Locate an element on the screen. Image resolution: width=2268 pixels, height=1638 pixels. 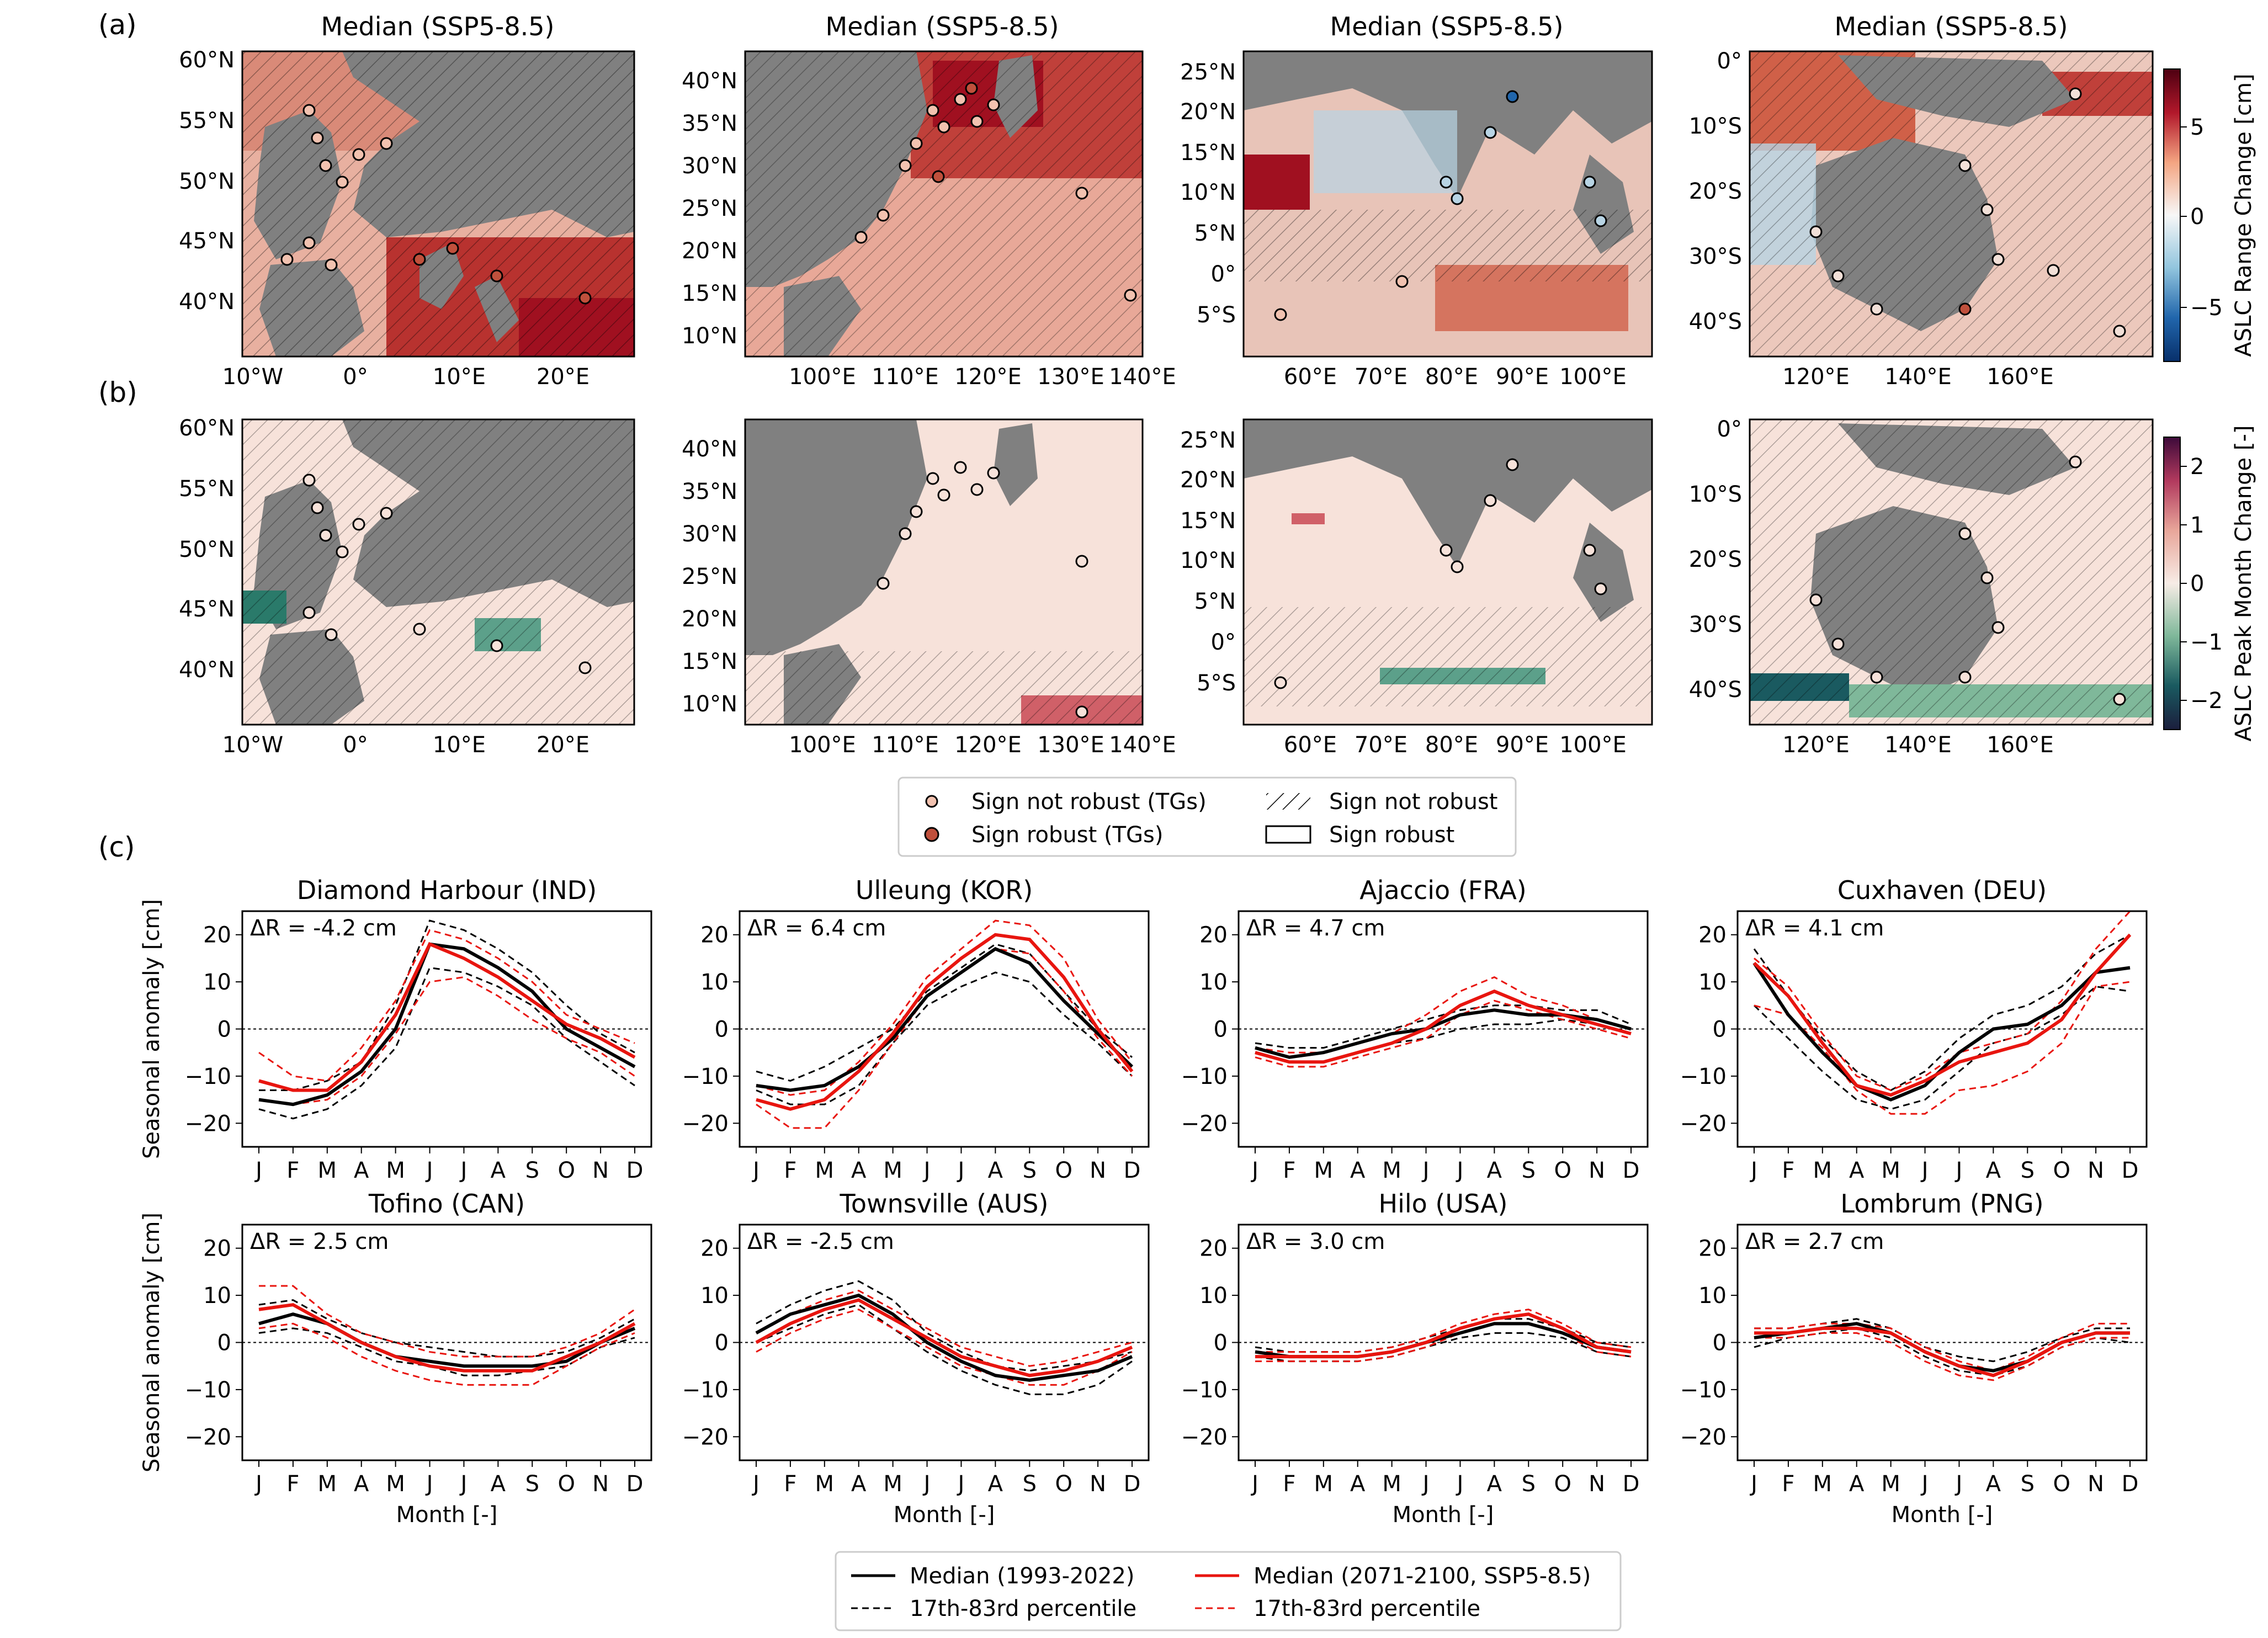
panel-label-b: (b) is located at coordinates (117, 392).